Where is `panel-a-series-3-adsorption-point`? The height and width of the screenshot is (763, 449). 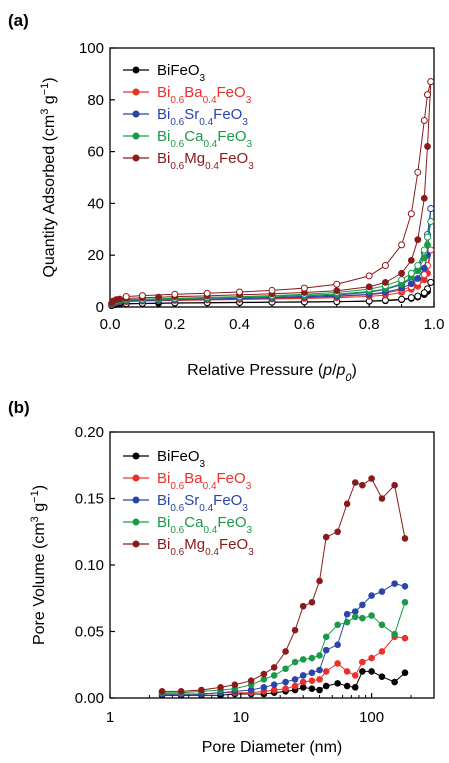
panel-a-series-3-adsorption-point is located at coordinates (424, 258).